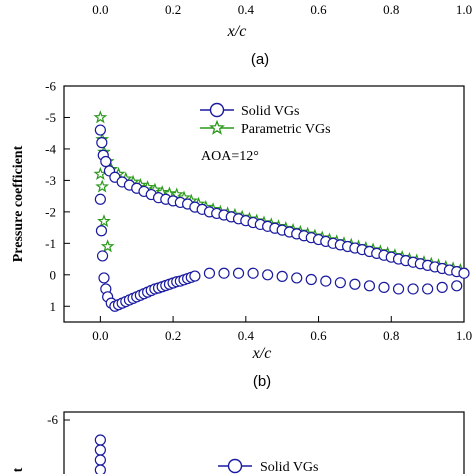 This screenshot has width=474, height=474. What do you see at coordinates (265, 119) in the screenshot?
I see `legend: Solid VGs Parametric VGs` at bounding box center [265, 119].